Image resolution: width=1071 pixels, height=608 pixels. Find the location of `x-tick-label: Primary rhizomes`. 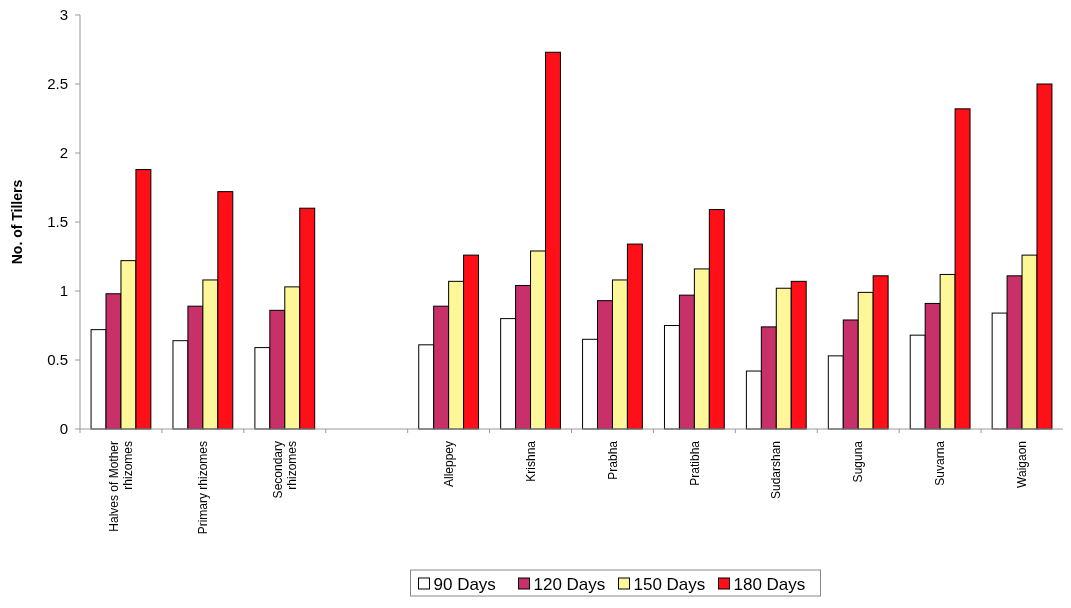

x-tick-label: Primary rhizomes is located at coordinates (203, 488).